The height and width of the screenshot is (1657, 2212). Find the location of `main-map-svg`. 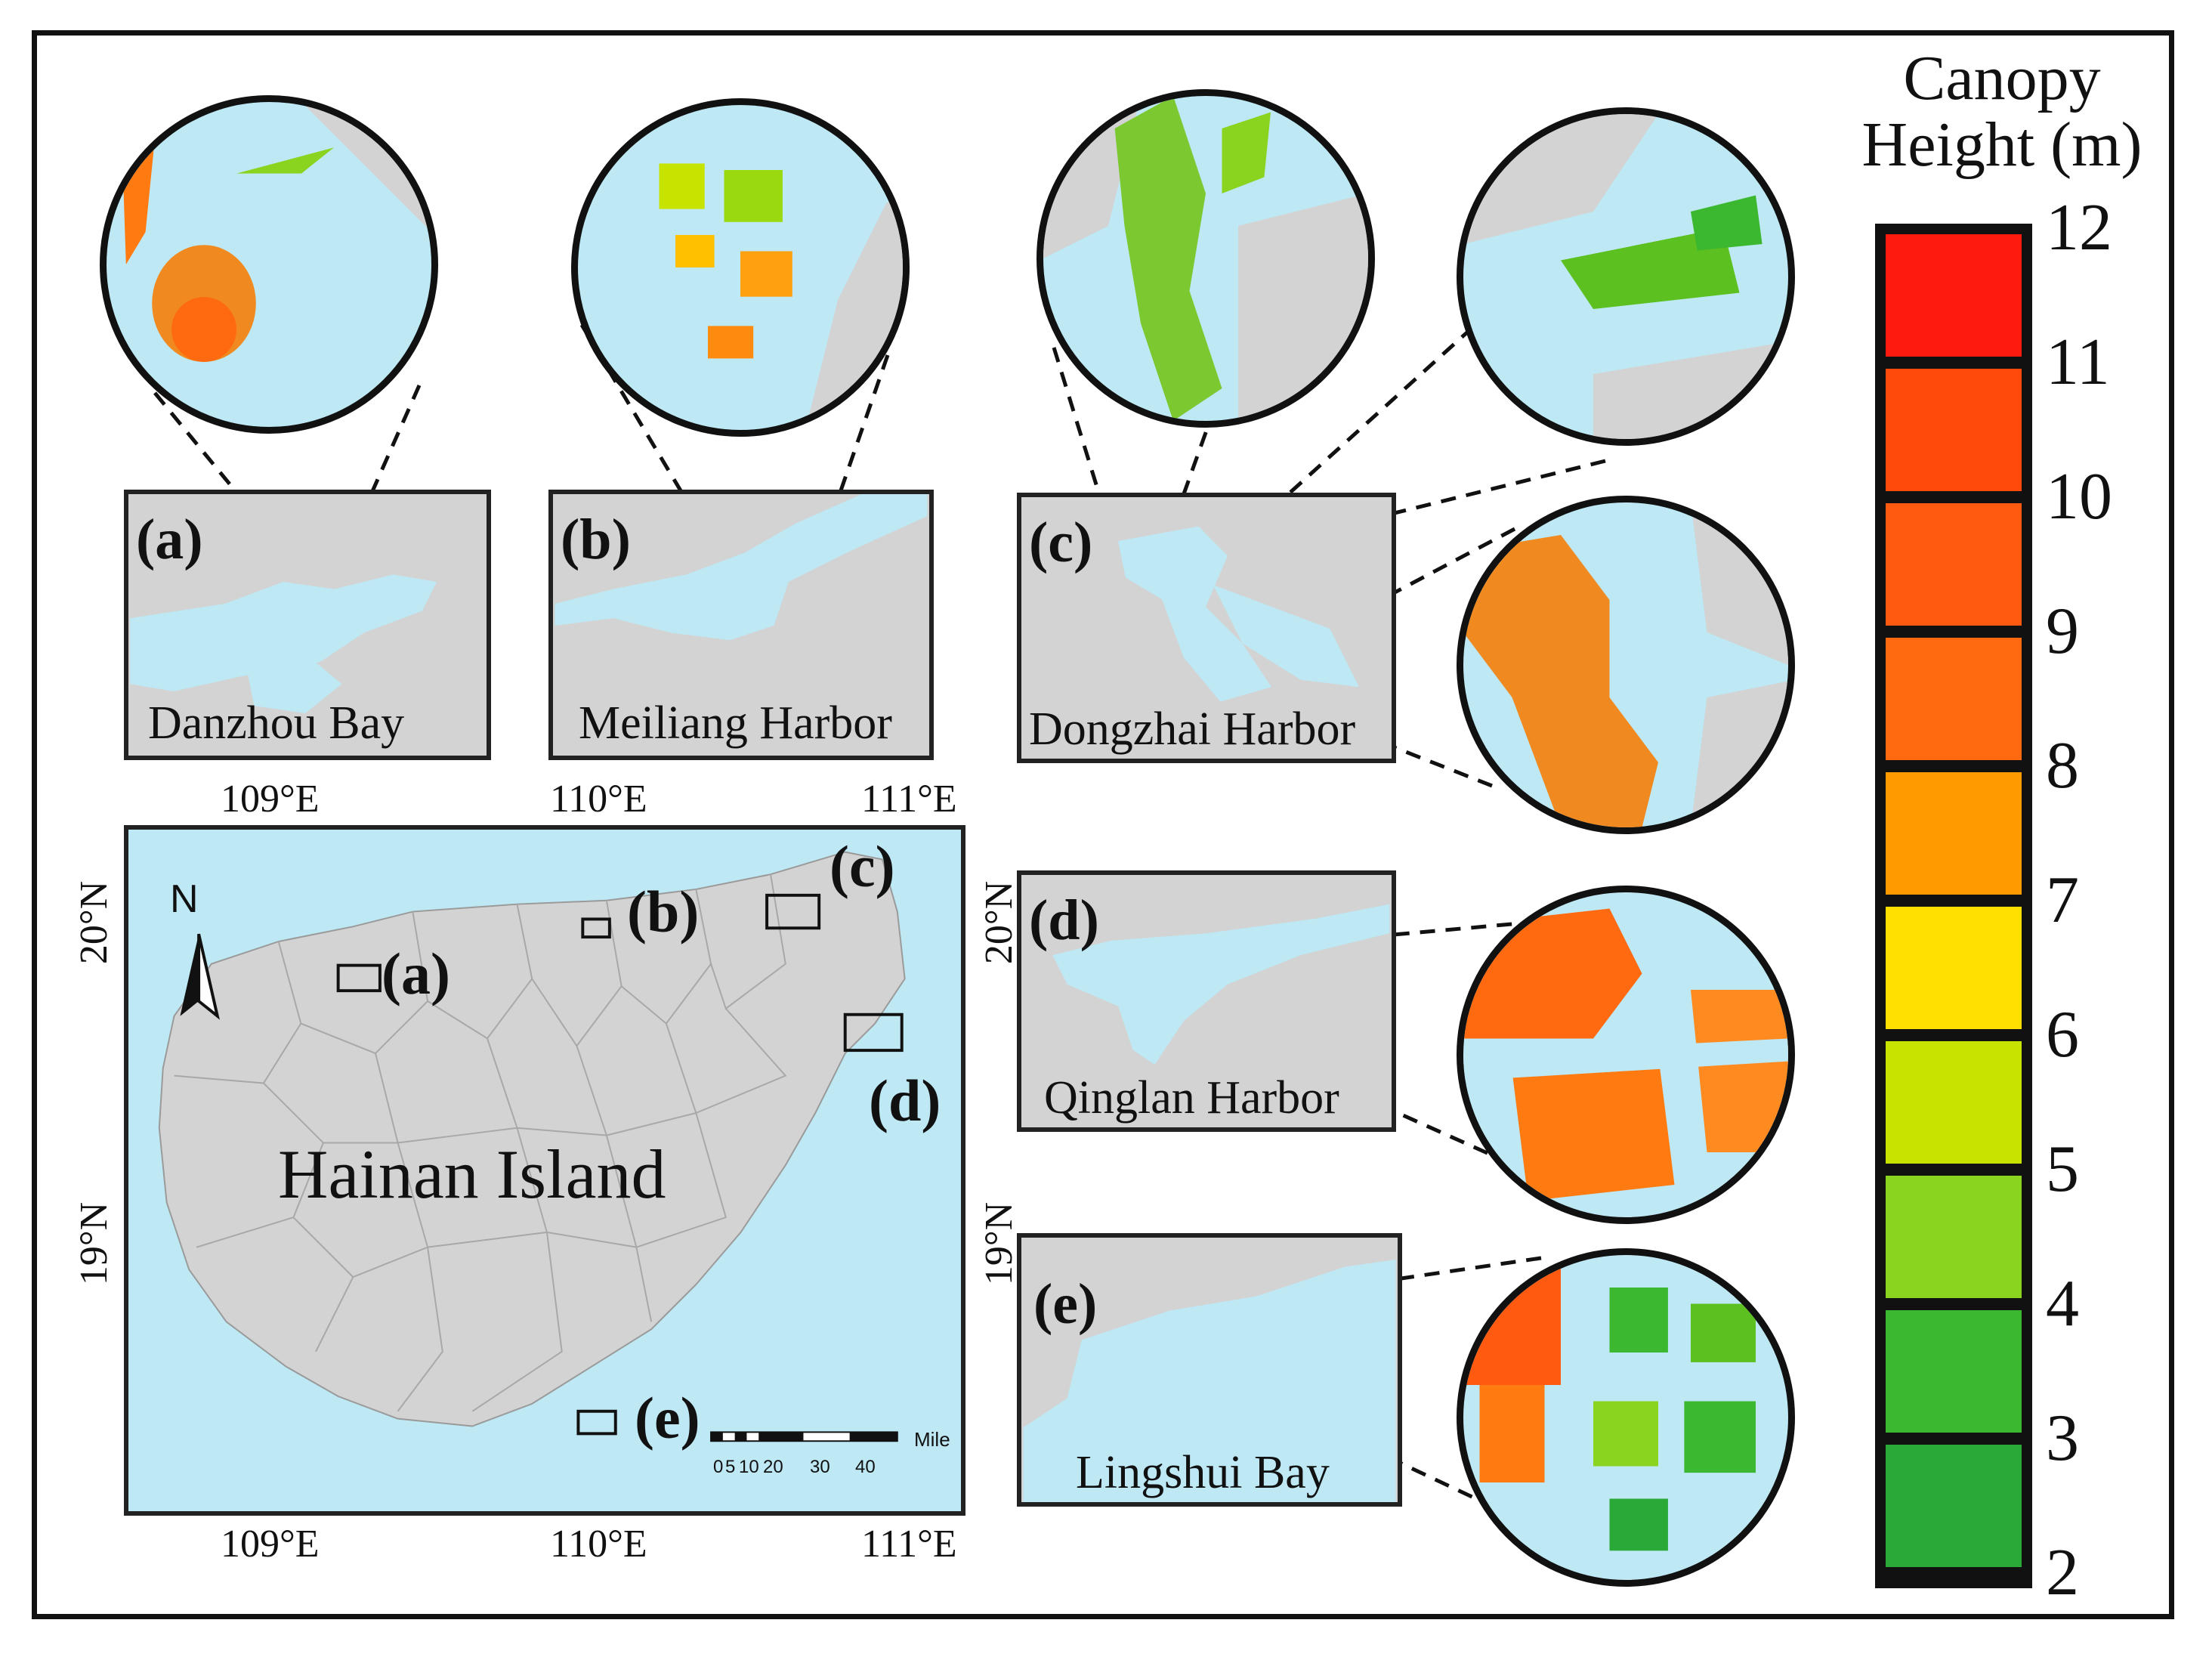

main-map-svg is located at coordinates (532, 1146).